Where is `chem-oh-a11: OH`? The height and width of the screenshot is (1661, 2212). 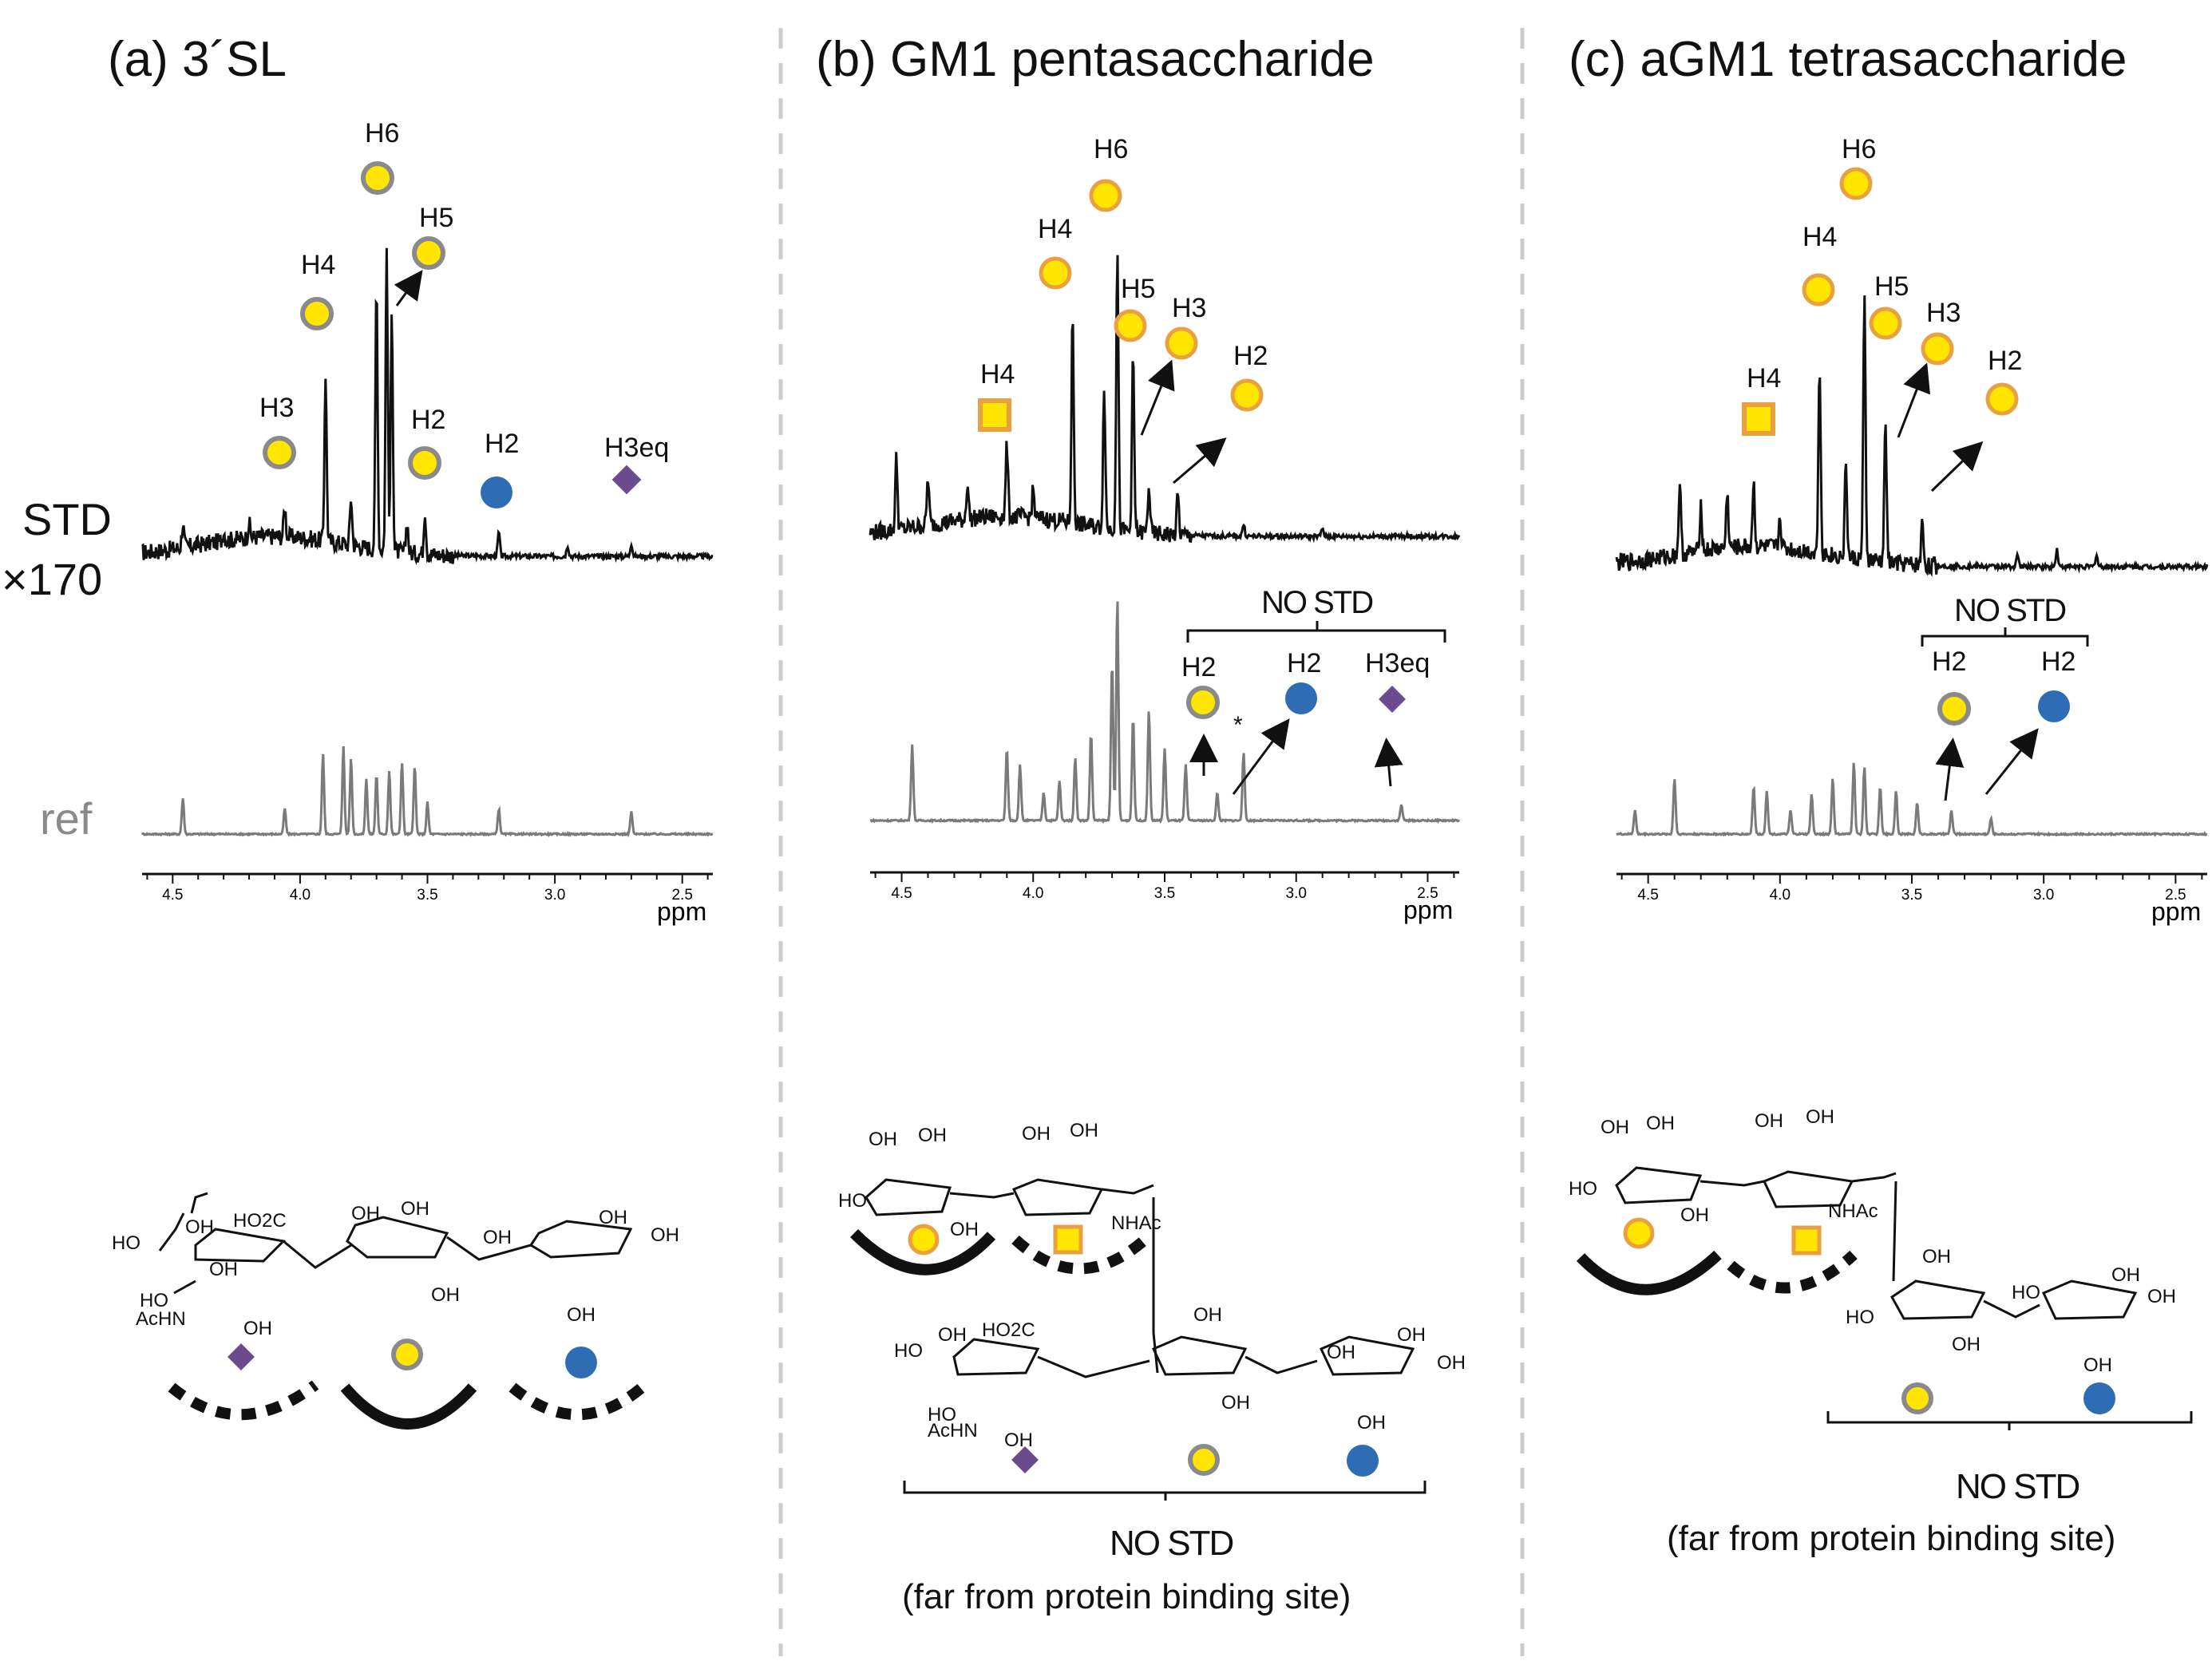
chem-oh-a11: OH is located at coordinates (223, 1269).